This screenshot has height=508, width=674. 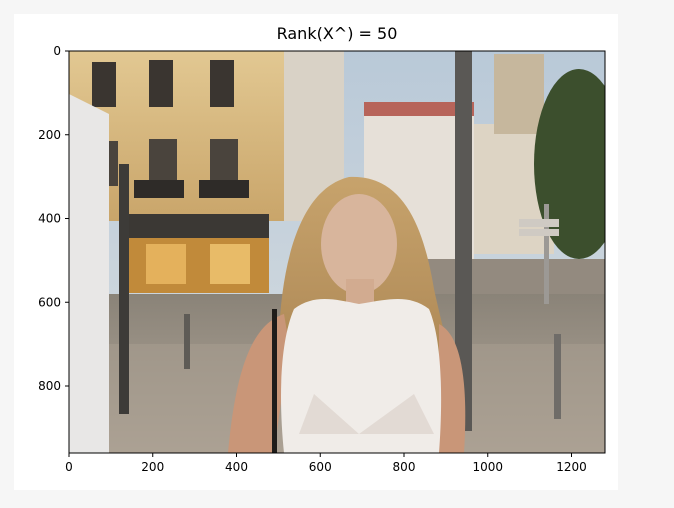 I want to click on x-tick-label: 0, so click(x=69, y=467).